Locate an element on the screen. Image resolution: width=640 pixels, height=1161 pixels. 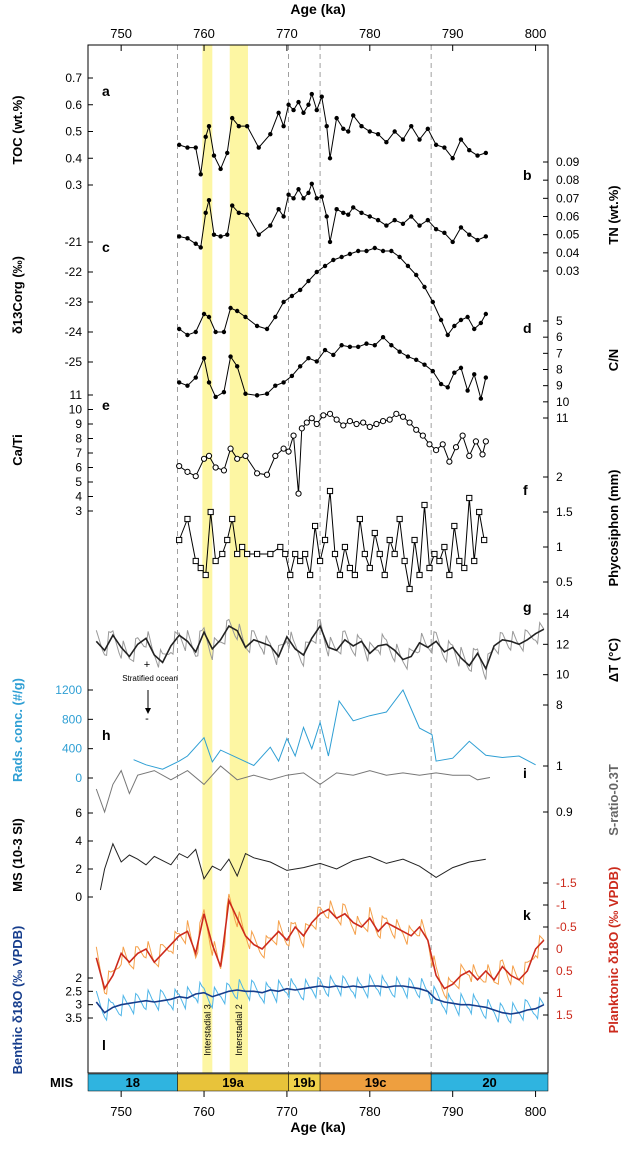
series-smooth-k is located at coordinates (320, 944).